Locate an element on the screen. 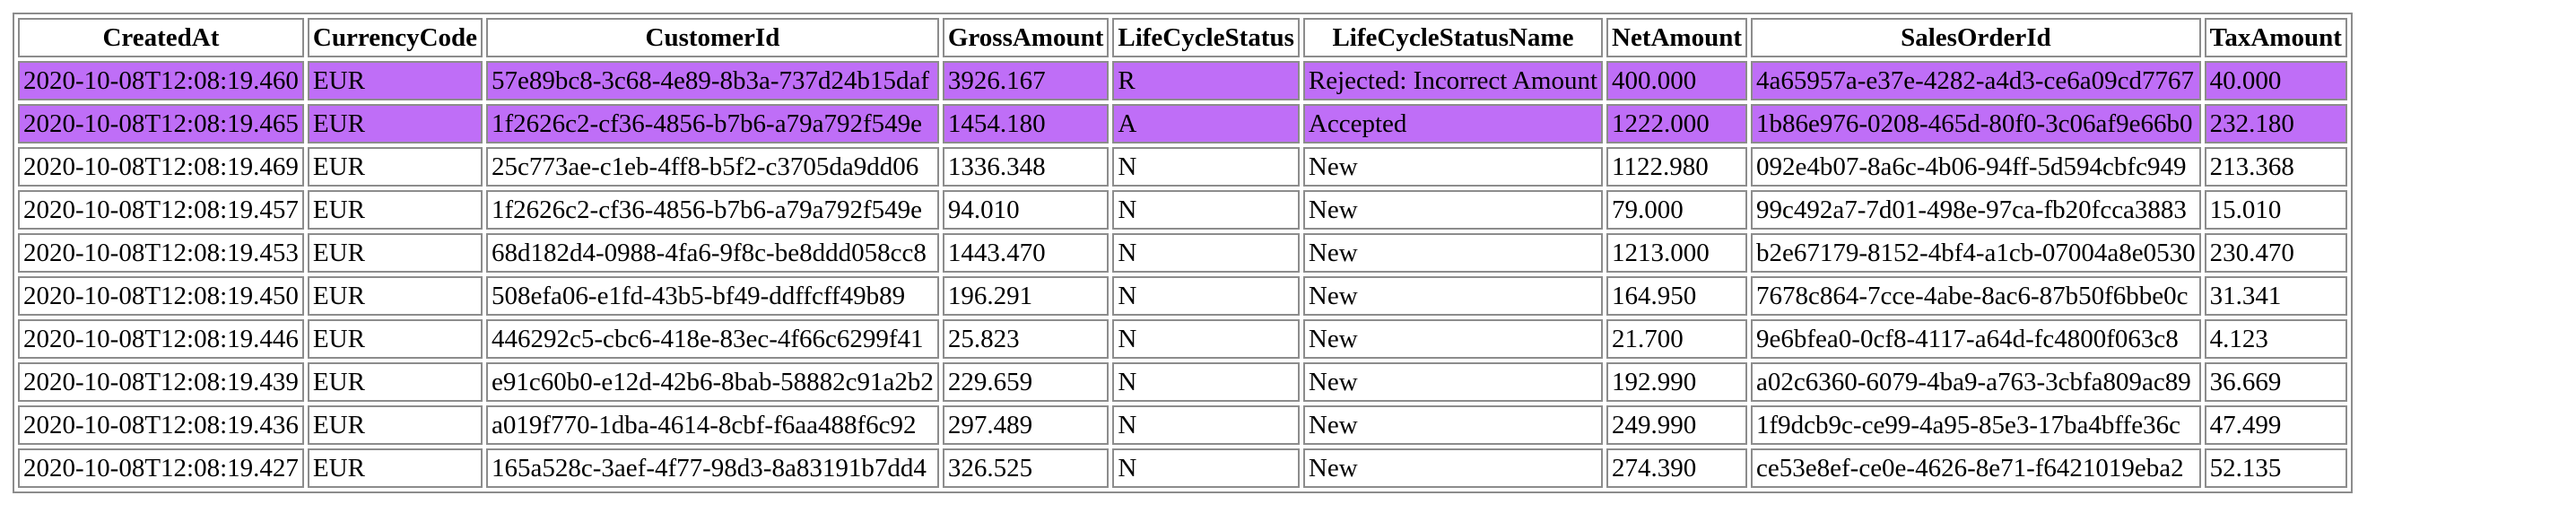  cell-tax-amount: 31.341 is located at coordinates (2275, 296).